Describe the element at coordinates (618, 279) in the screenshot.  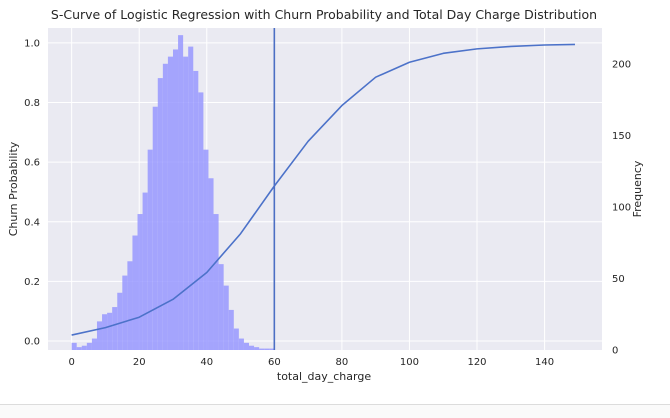
I see `y2-tick-label: 50` at that location.